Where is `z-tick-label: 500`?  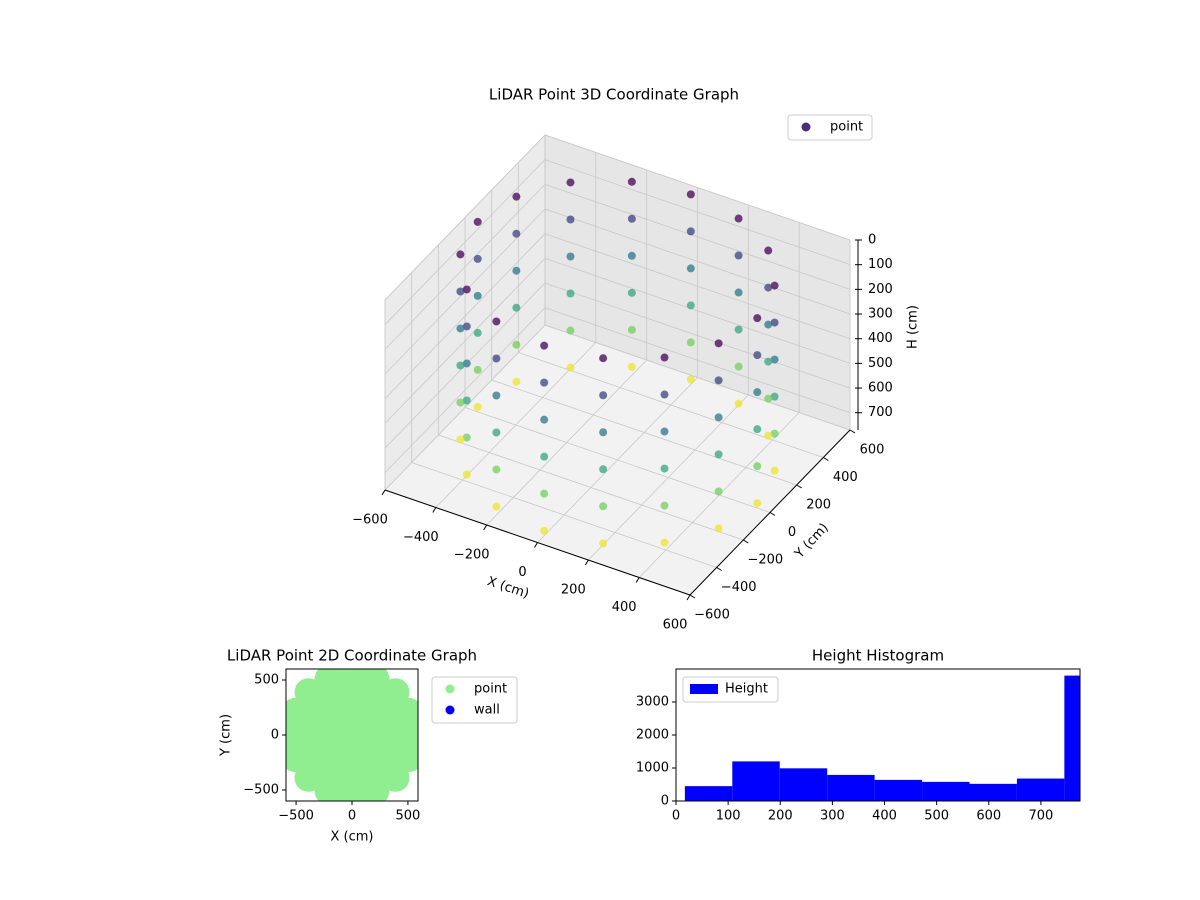 z-tick-label: 500 is located at coordinates (880, 363).